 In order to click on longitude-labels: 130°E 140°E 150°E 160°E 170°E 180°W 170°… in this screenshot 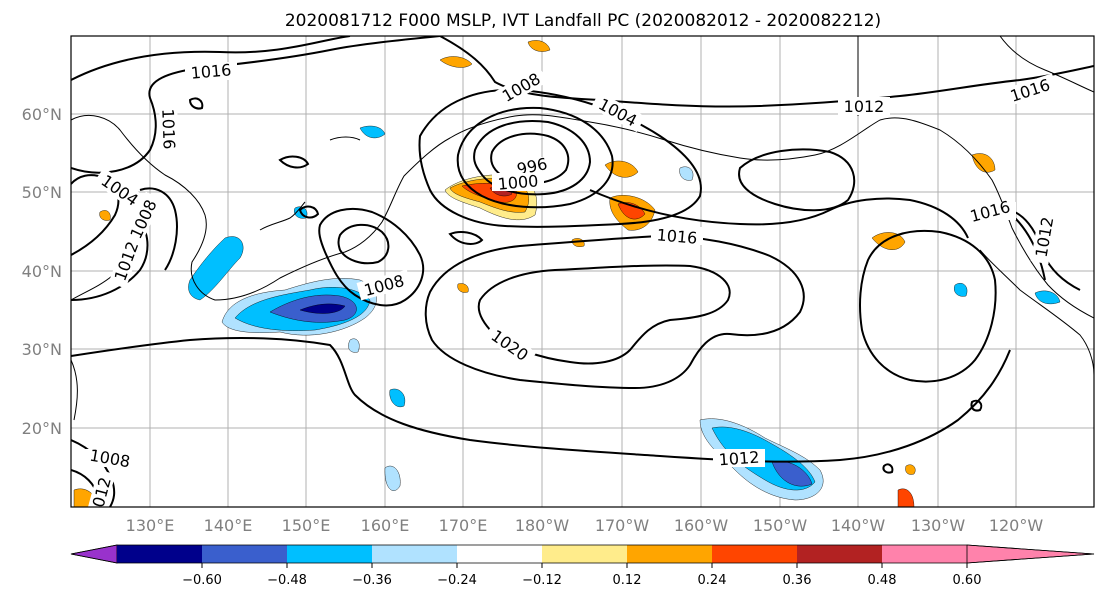, I will do `click(585, 525)`.